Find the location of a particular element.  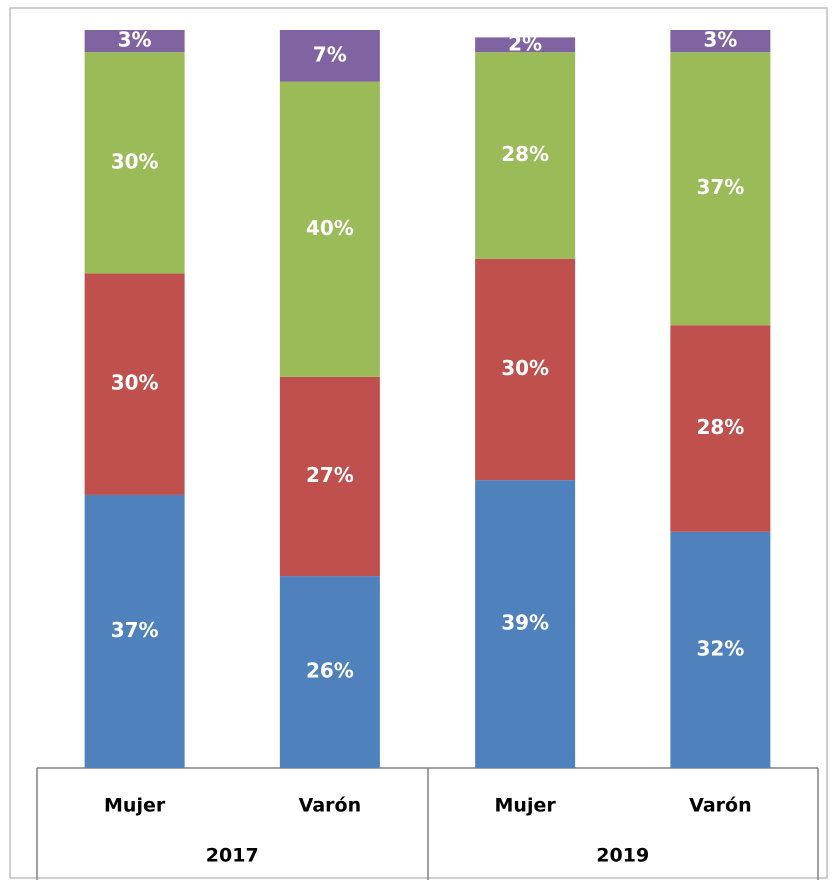

group-label: 2019 is located at coordinates (622, 856).